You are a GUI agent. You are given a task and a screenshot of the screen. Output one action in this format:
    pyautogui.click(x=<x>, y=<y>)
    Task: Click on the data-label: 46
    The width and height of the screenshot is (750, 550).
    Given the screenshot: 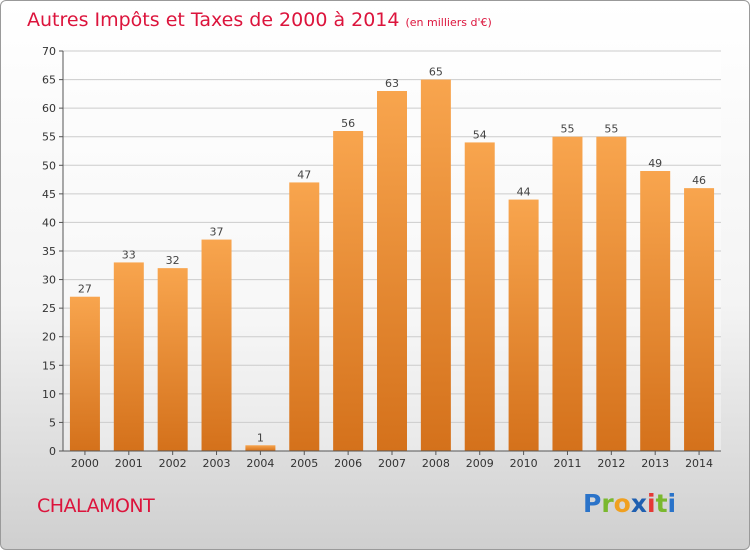 What is the action you would take?
    pyautogui.click(x=699, y=180)
    